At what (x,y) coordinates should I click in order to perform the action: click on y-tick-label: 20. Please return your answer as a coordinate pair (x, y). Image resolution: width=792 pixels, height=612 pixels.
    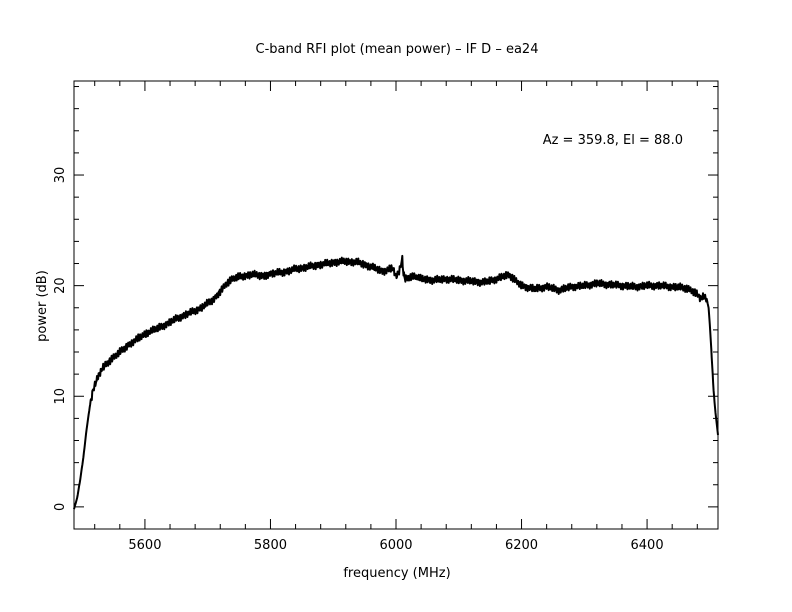
    Looking at the image, I should click on (60, 285).